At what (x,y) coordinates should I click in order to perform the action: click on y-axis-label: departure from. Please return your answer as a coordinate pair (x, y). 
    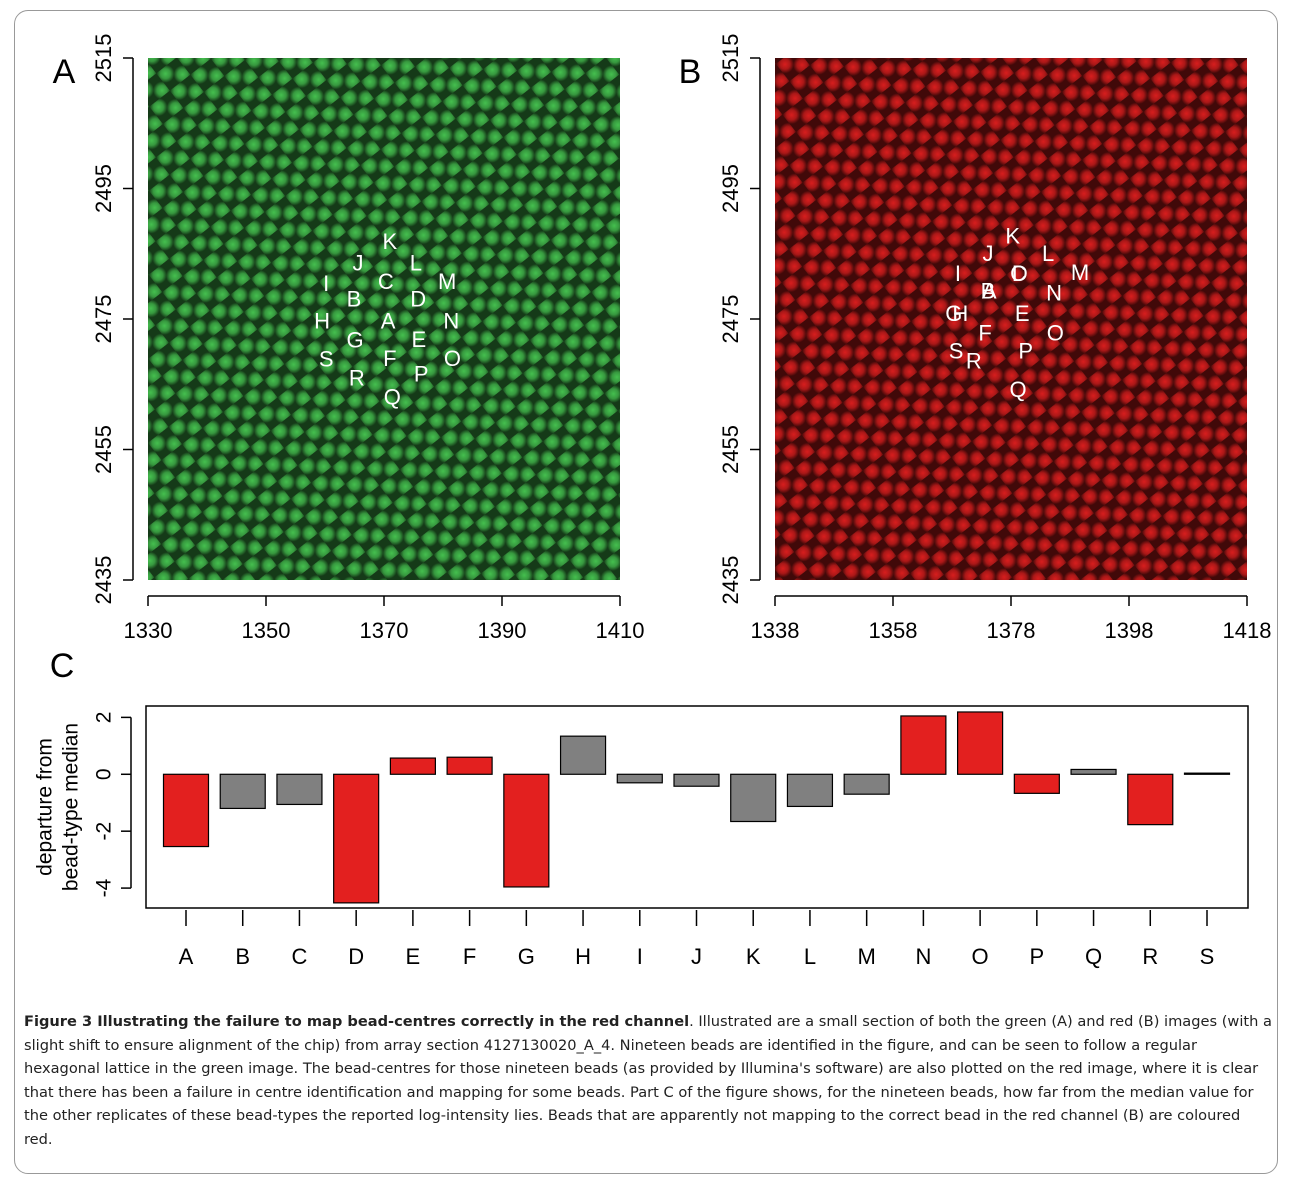
    Looking at the image, I should click on (45, 807).